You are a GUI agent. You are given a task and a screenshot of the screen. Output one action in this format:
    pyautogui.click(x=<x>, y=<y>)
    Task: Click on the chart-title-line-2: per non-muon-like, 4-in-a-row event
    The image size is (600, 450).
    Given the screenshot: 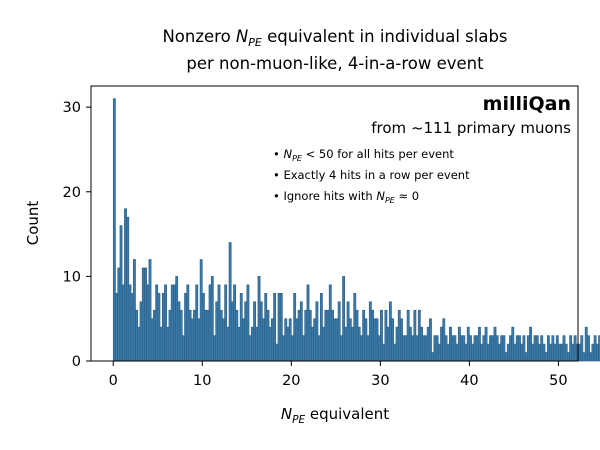 What is the action you would take?
    pyautogui.click(x=335, y=63)
    